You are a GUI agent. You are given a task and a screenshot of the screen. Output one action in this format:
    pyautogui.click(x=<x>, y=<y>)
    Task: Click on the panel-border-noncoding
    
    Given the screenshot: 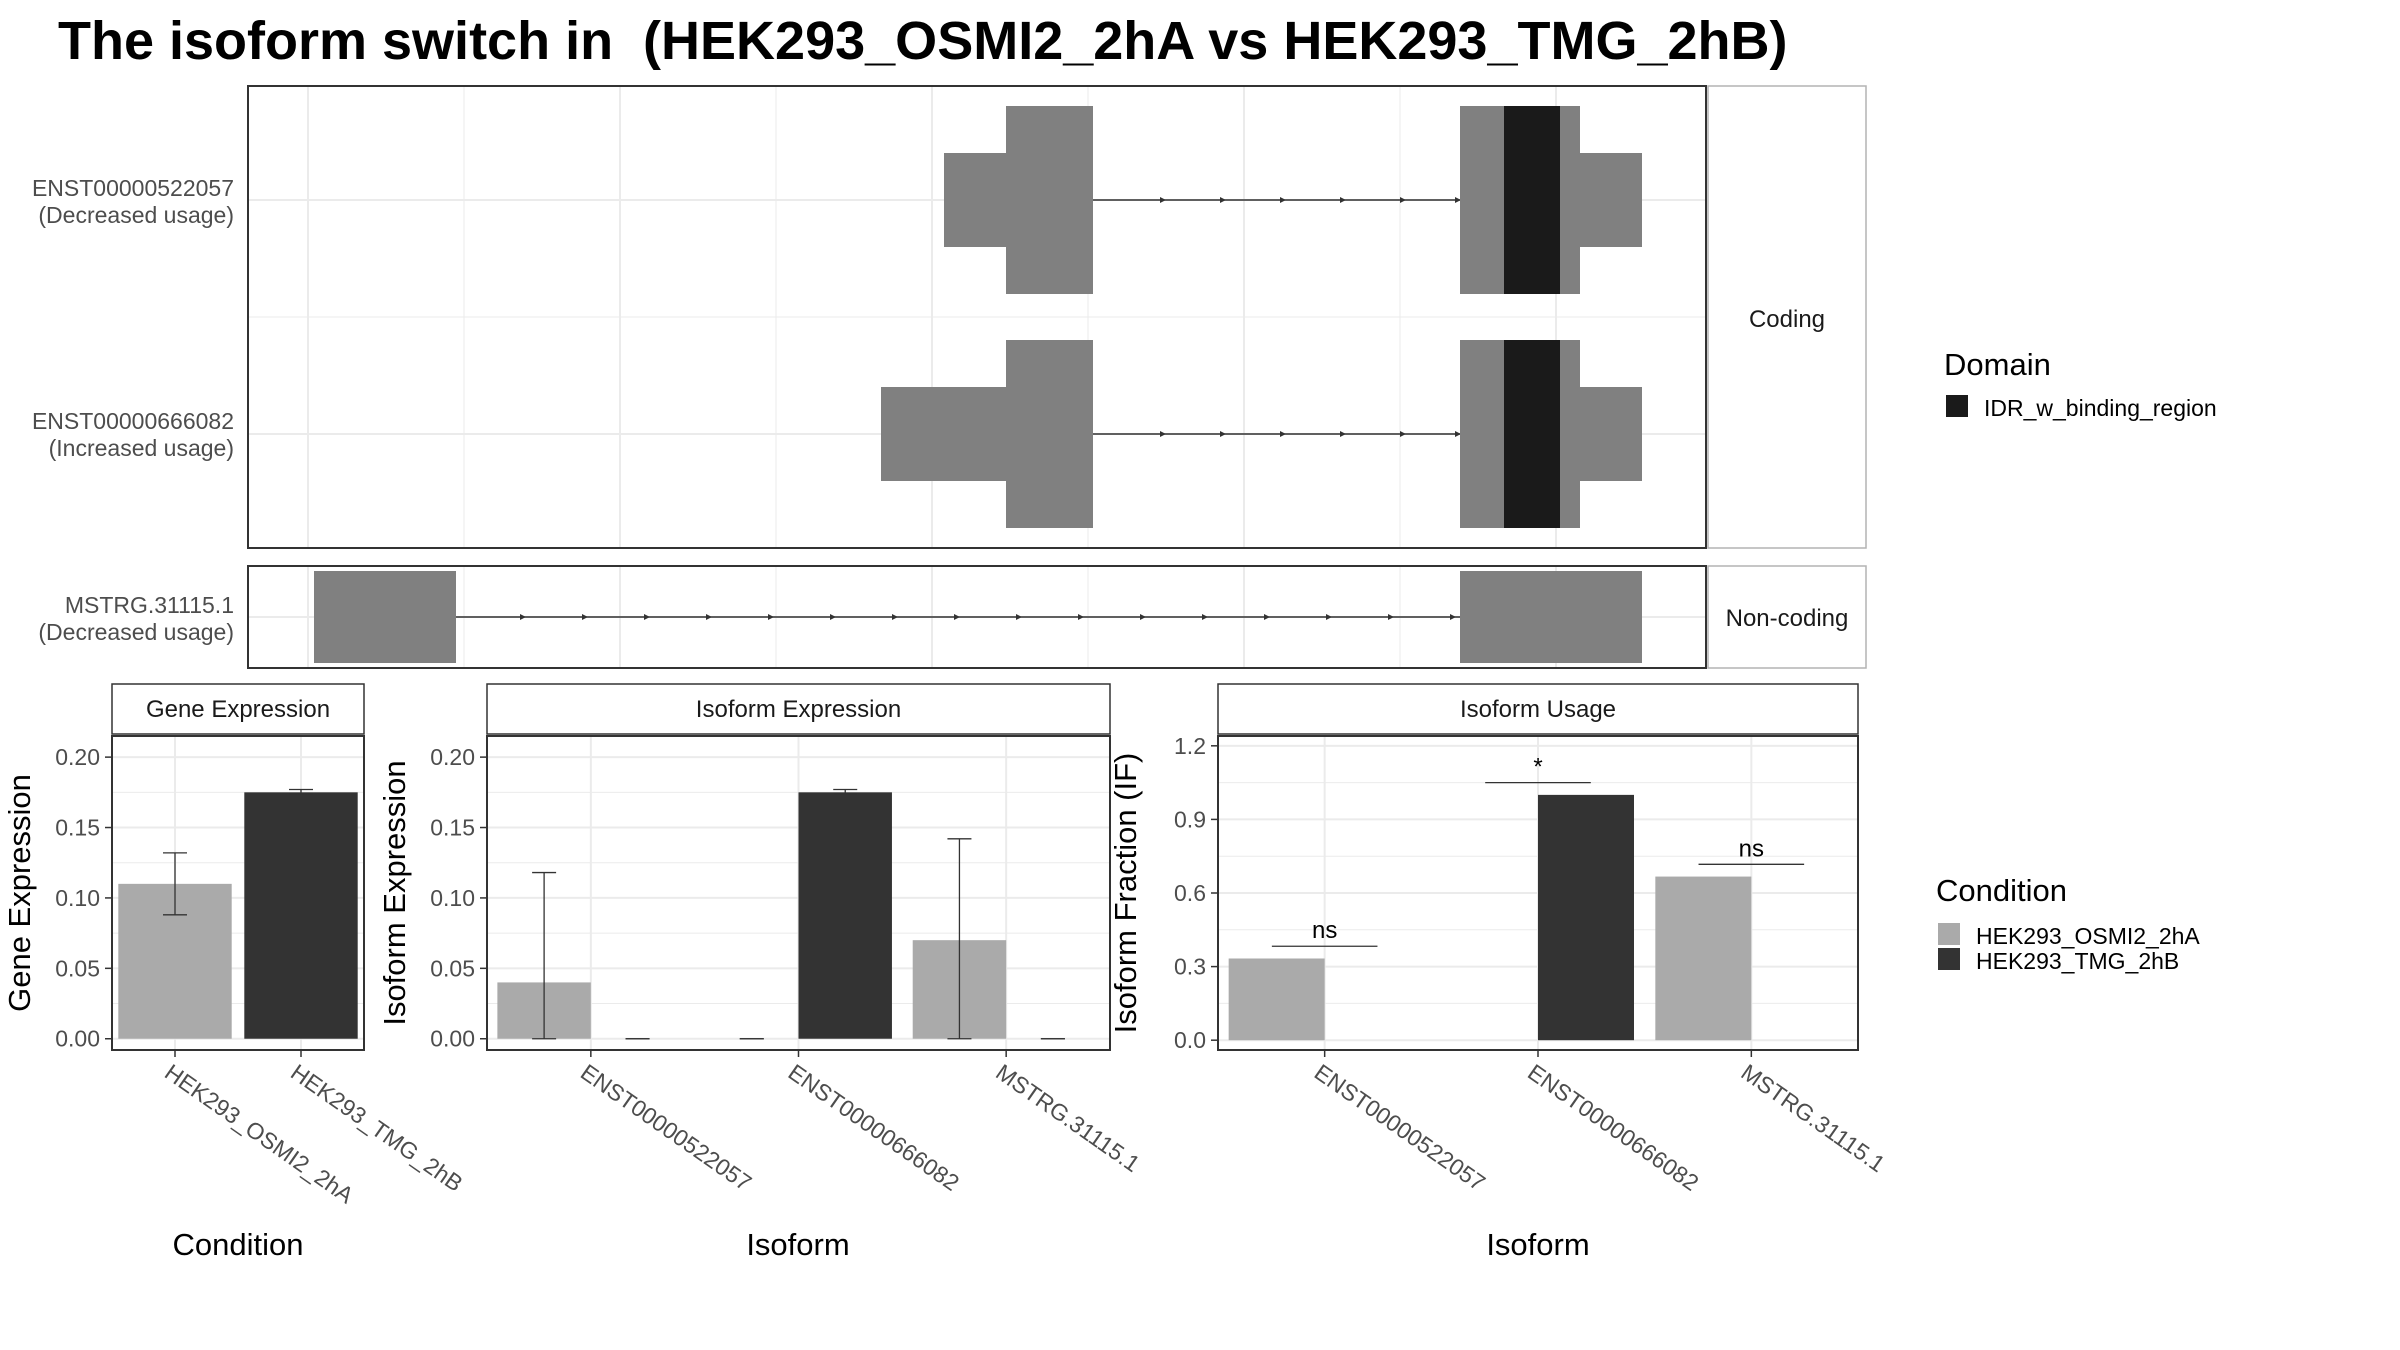 What is the action you would take?
    pyautogui.click(x=977, y=617)
    